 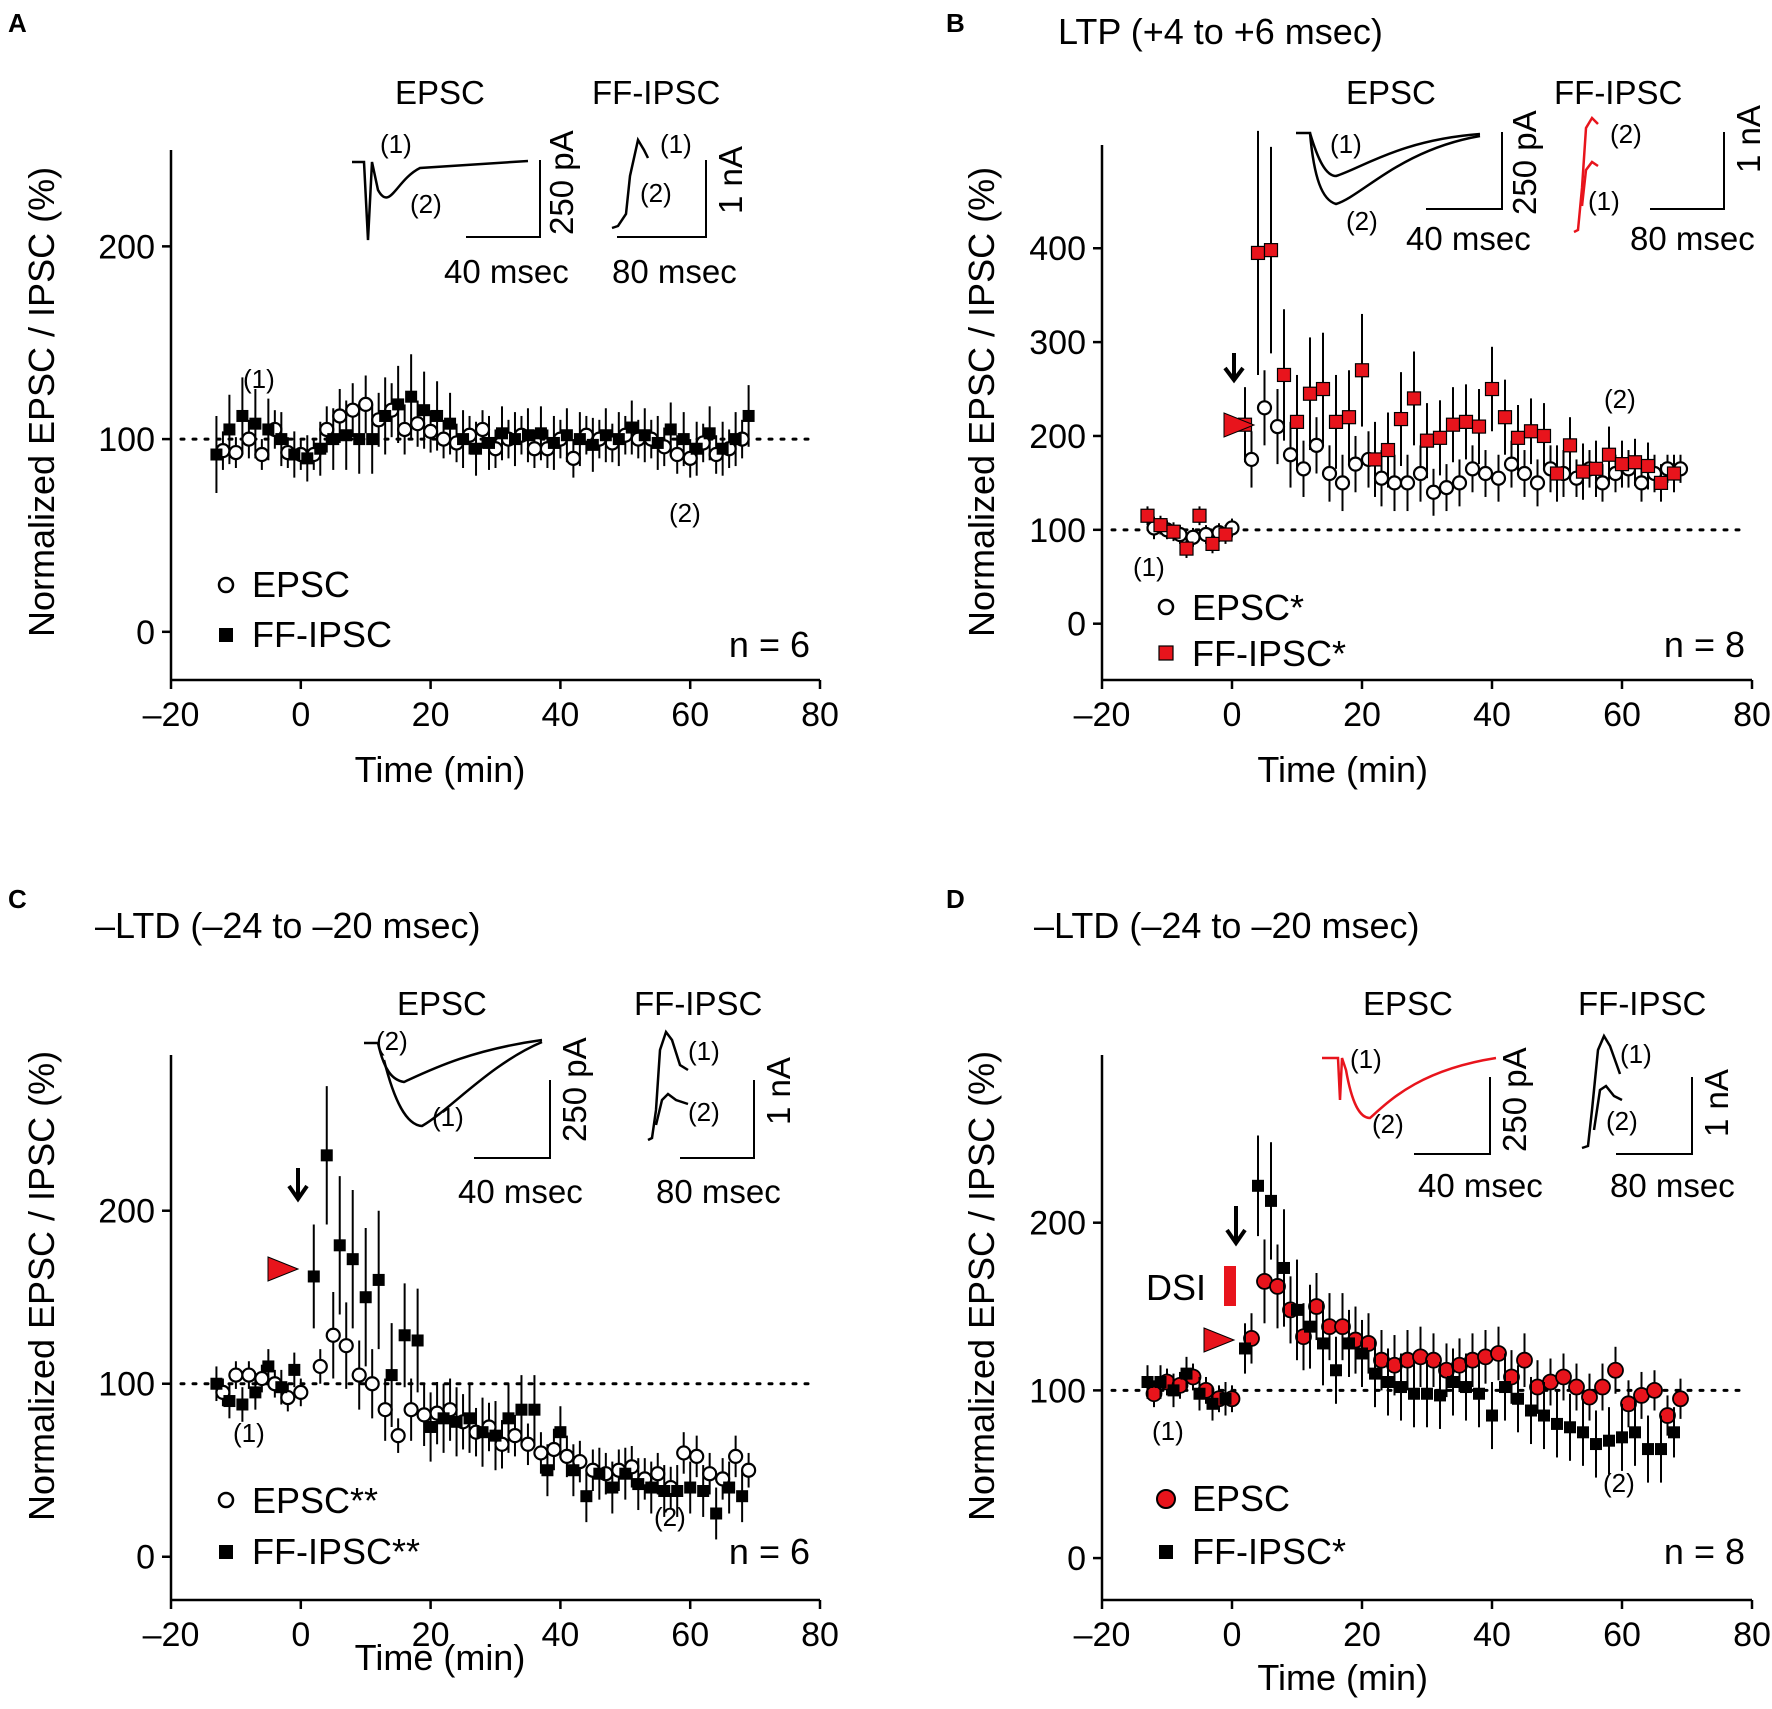 I want to click on ffipsc-trace, so click(x=1589, y=183).